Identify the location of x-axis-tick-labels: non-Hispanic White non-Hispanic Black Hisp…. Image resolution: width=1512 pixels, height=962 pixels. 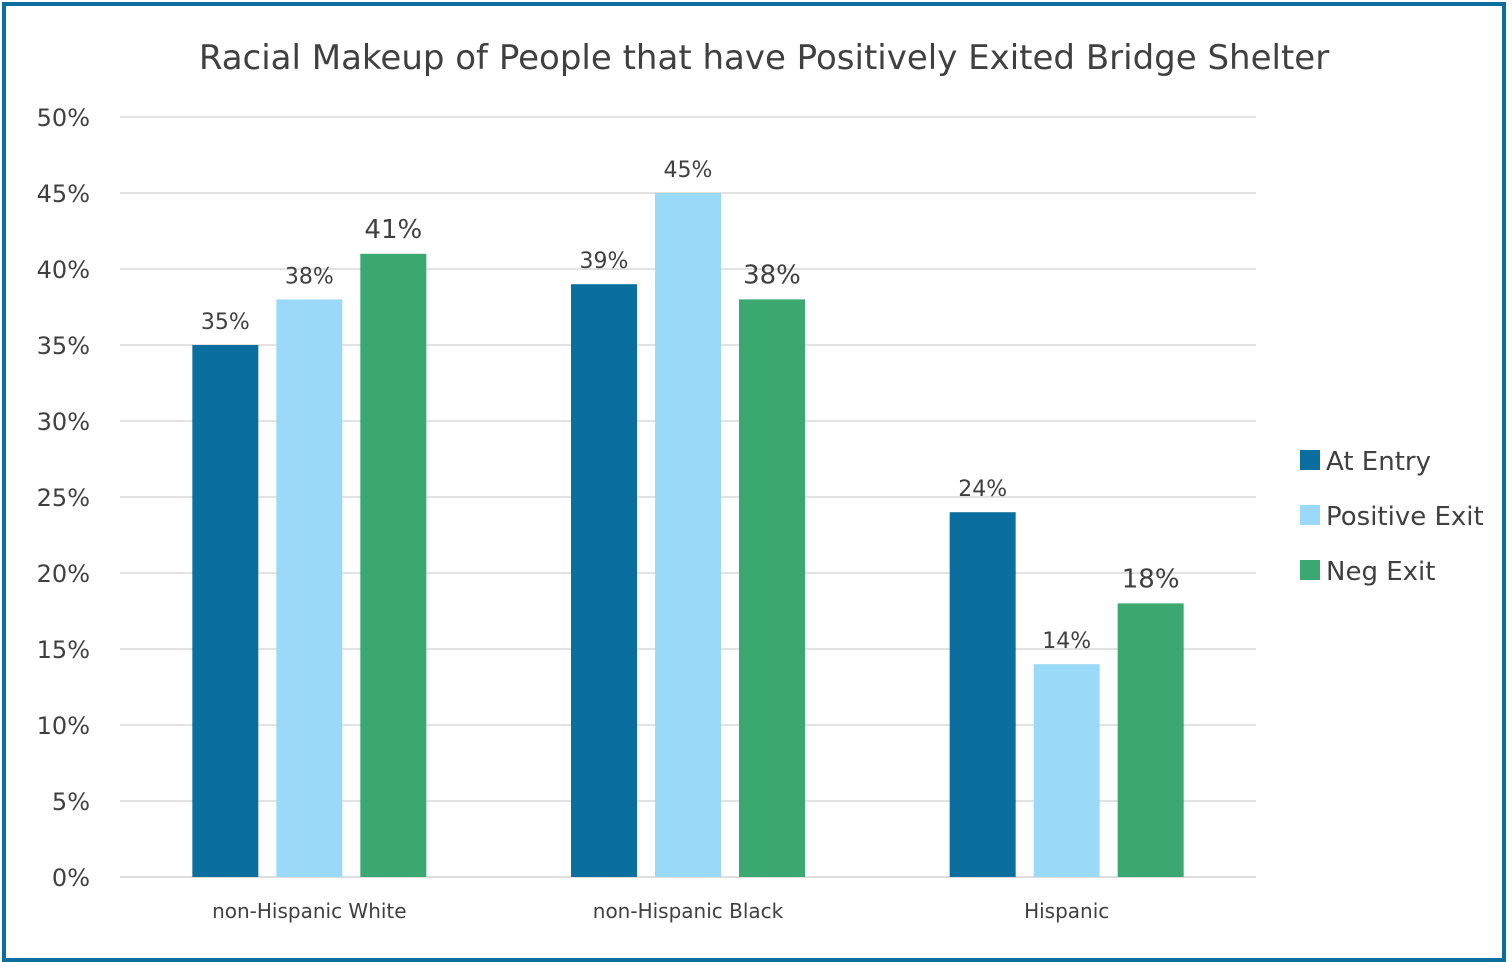
(660, 911).